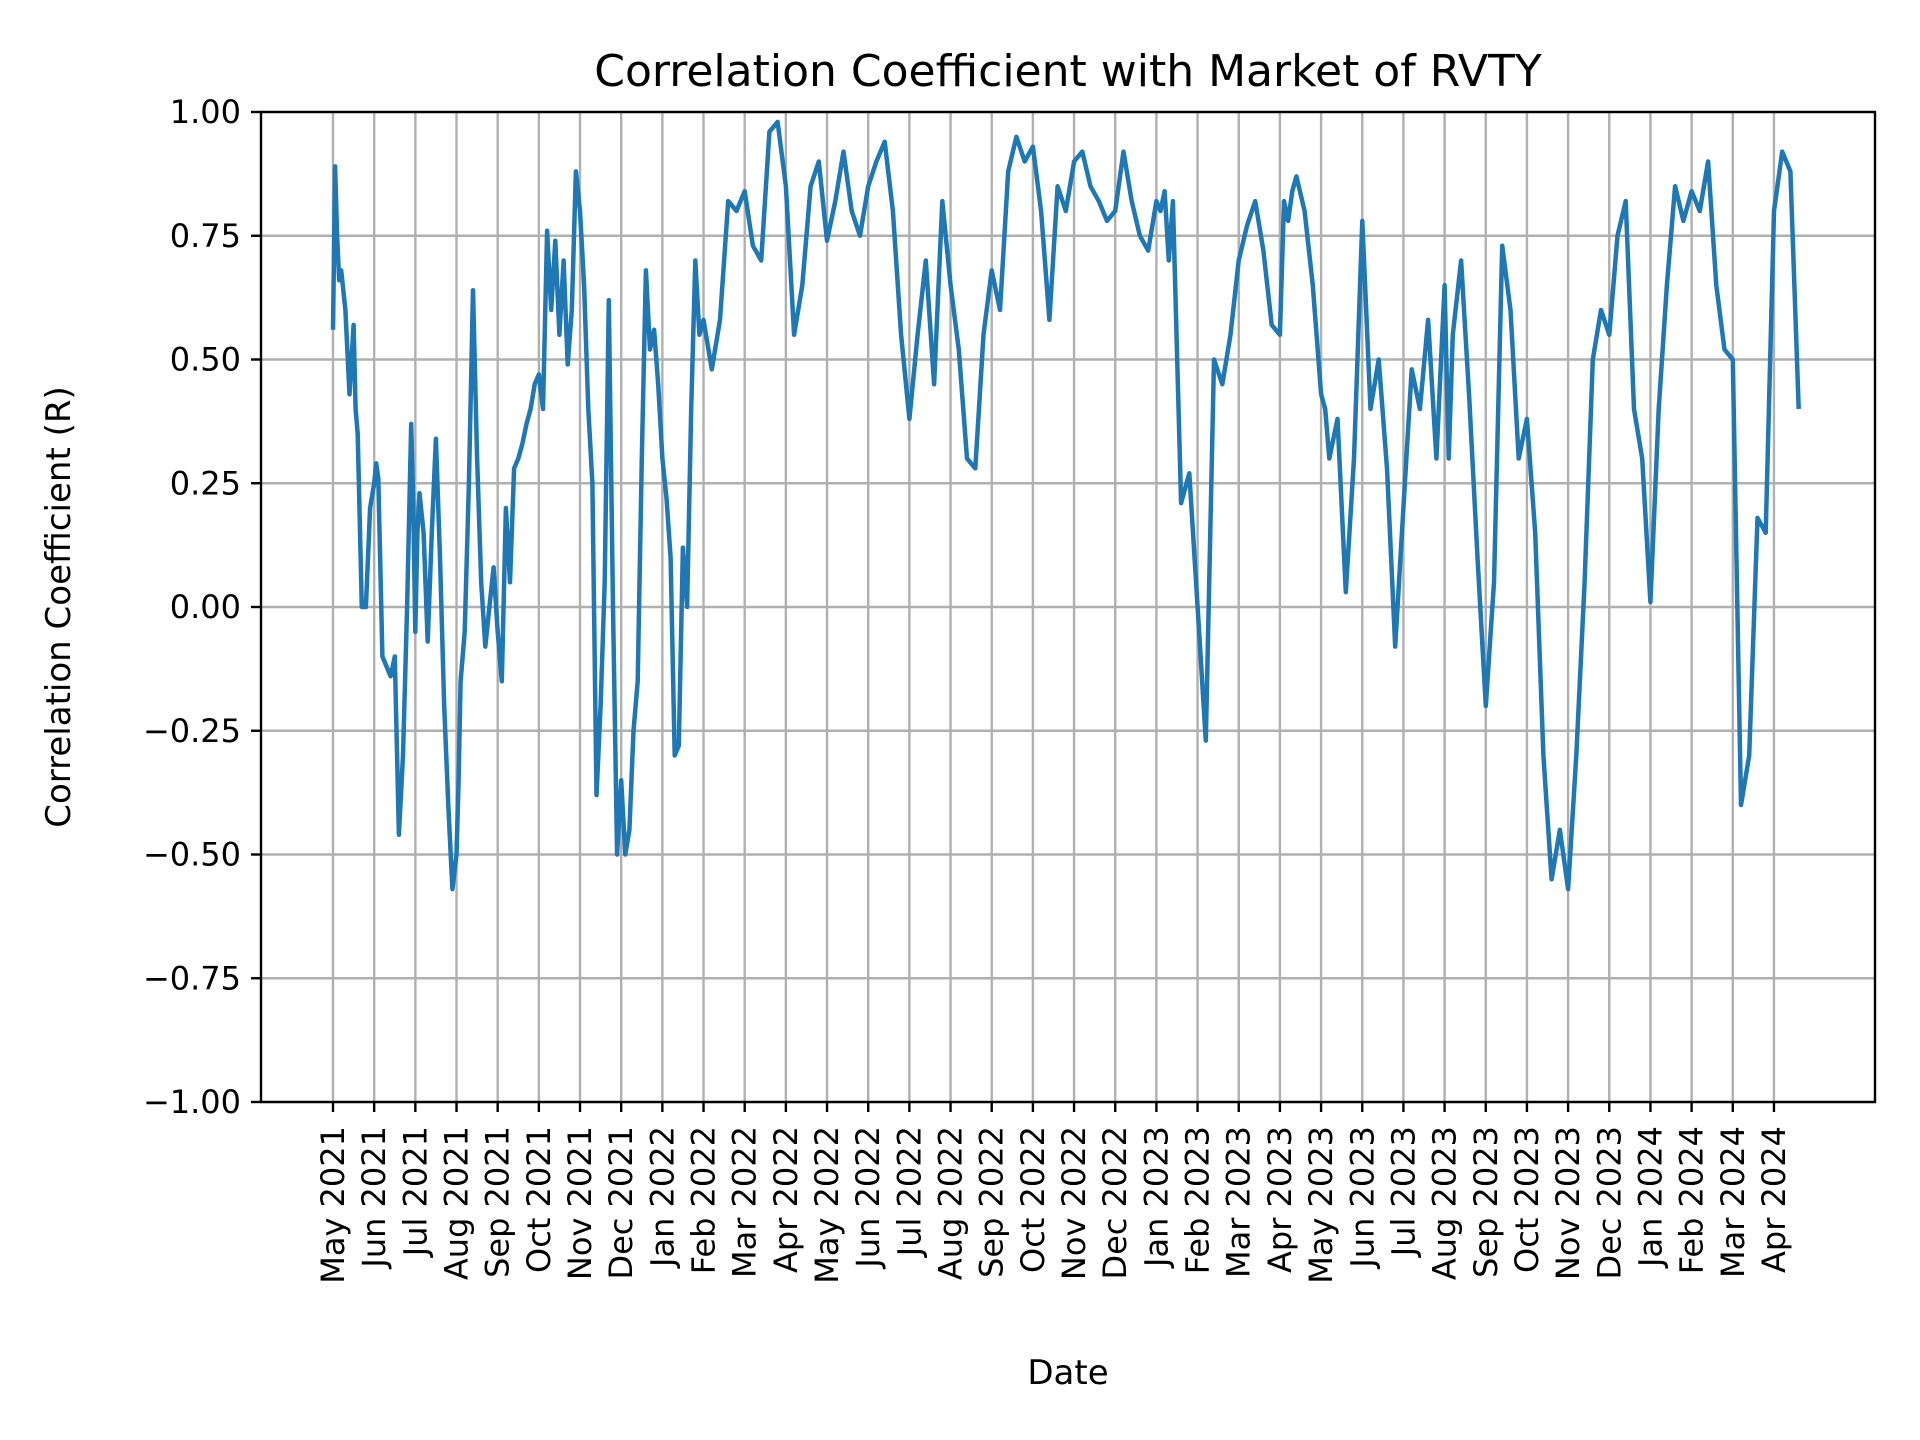 This screenshot has height=1440, width=1920. Describe the element at coordinates (951, 1203) in the screenshot. I see `x-tick-label: Aug 2022` at that location.